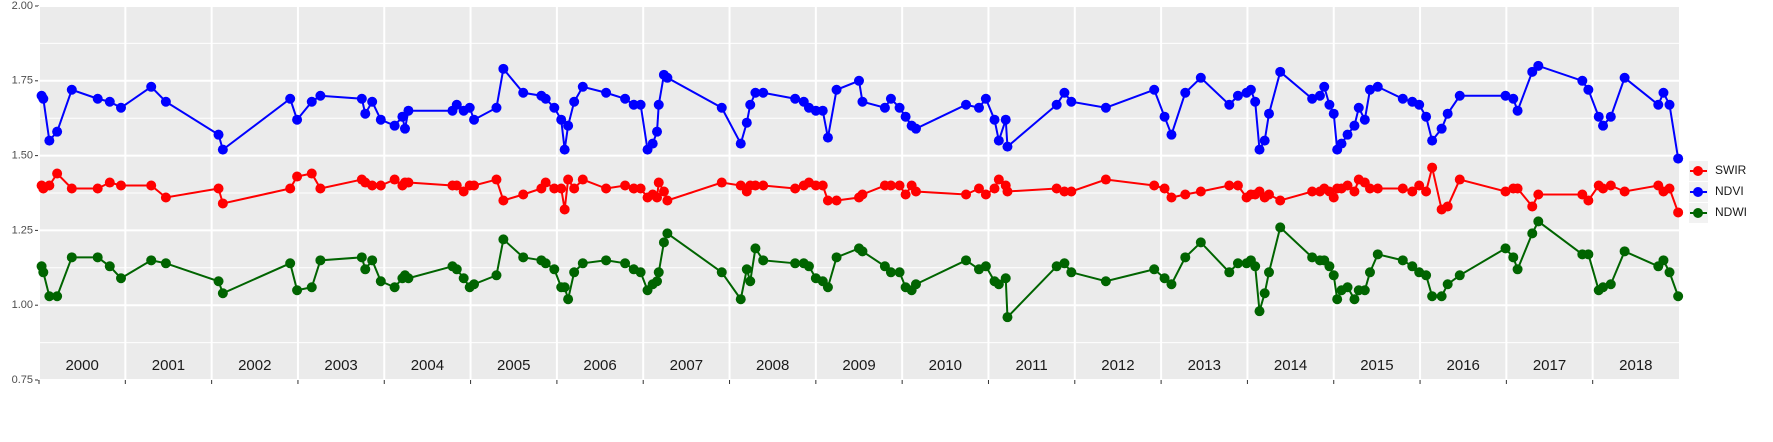 The width and height of the screenshot is (1773, 442). What do you see at coordinates (1731, 212) in the screenshot?
I see `legend-label: NDWI` at bounding box center [1731, 212].